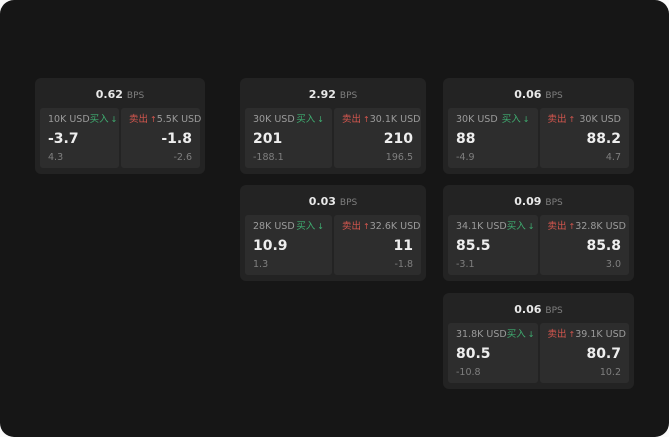 The width and height of the screenshot is (669, 437). I want to click on sell-size-label: 5.5K USD, so click(179, 119).